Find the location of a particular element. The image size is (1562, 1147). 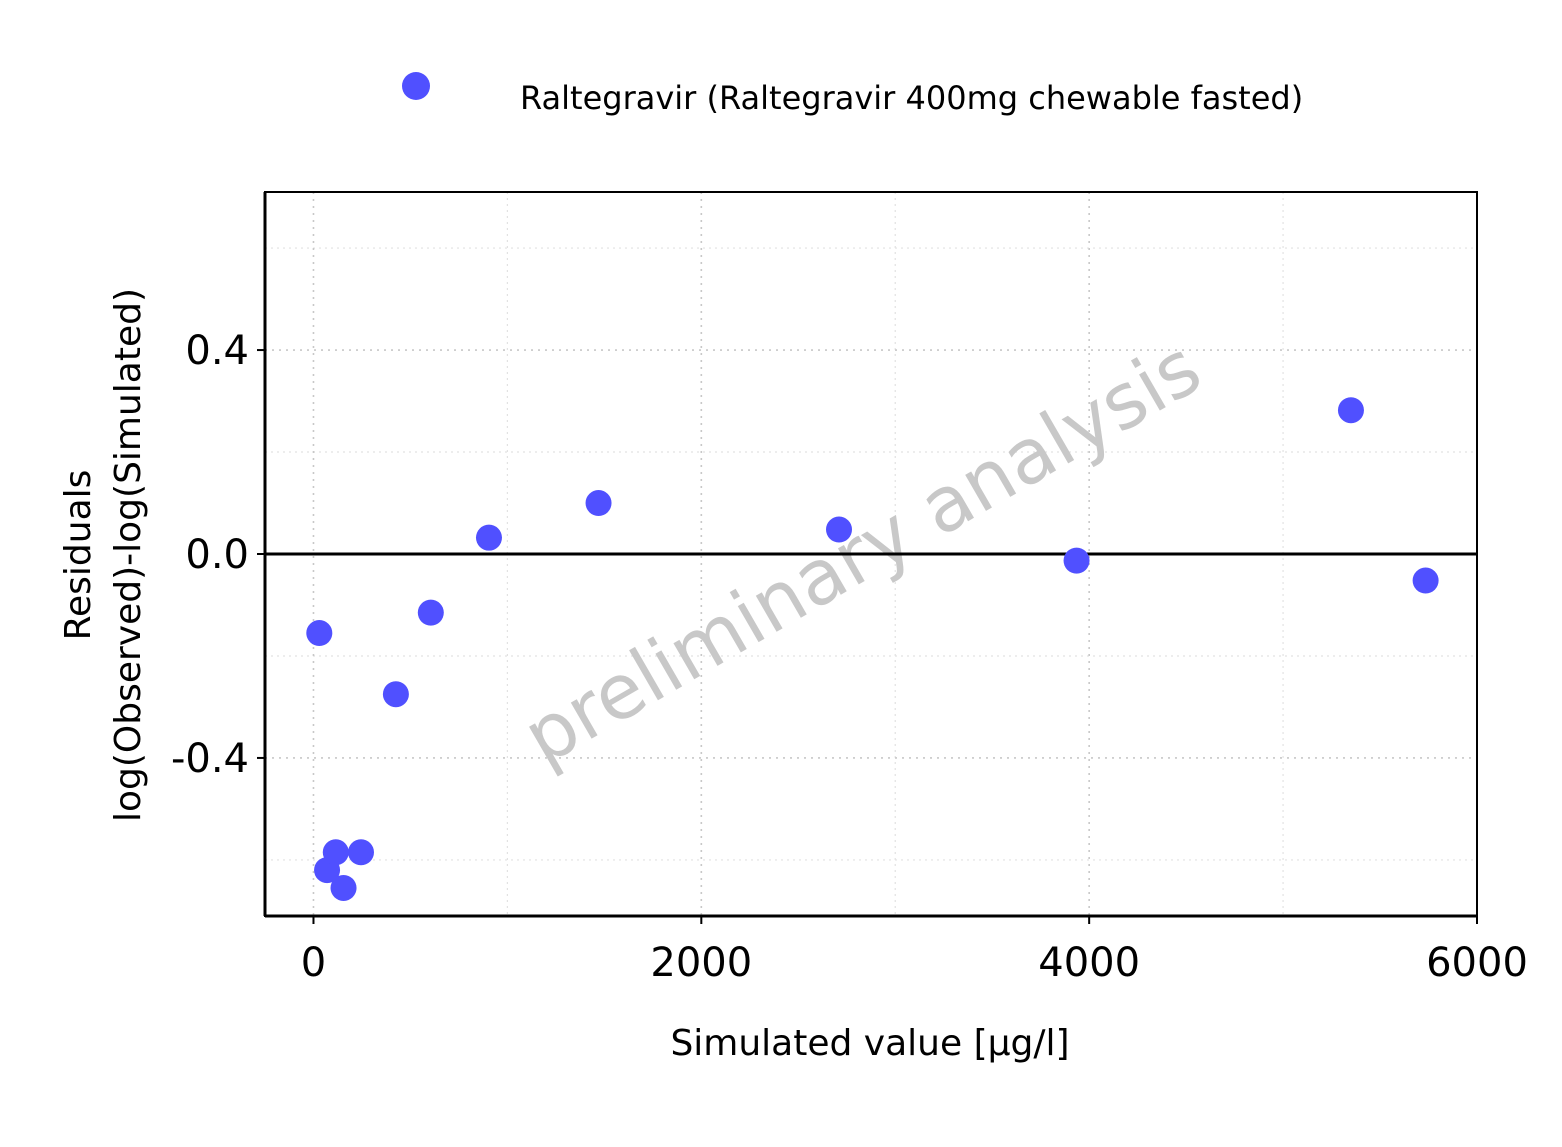

x-tick-label: 2000 is located at coordinates (701, 963).